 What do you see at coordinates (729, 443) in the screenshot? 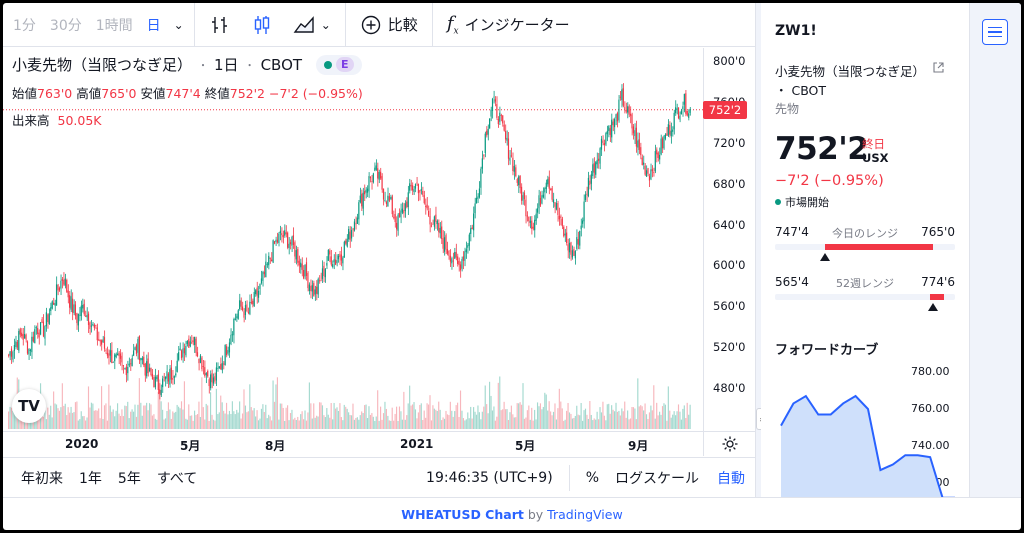
I see `chart-settings-button` at bounding box center [729, 443].